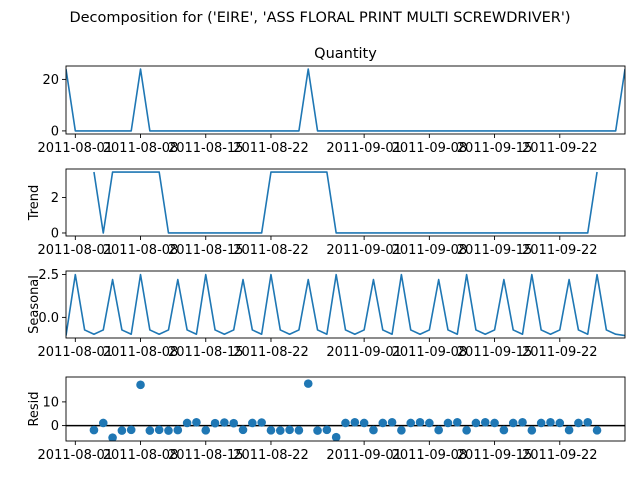 The image size is (640, 480). I want to click on trend-xtick-label: 2011-09-01, so click(364, 250).